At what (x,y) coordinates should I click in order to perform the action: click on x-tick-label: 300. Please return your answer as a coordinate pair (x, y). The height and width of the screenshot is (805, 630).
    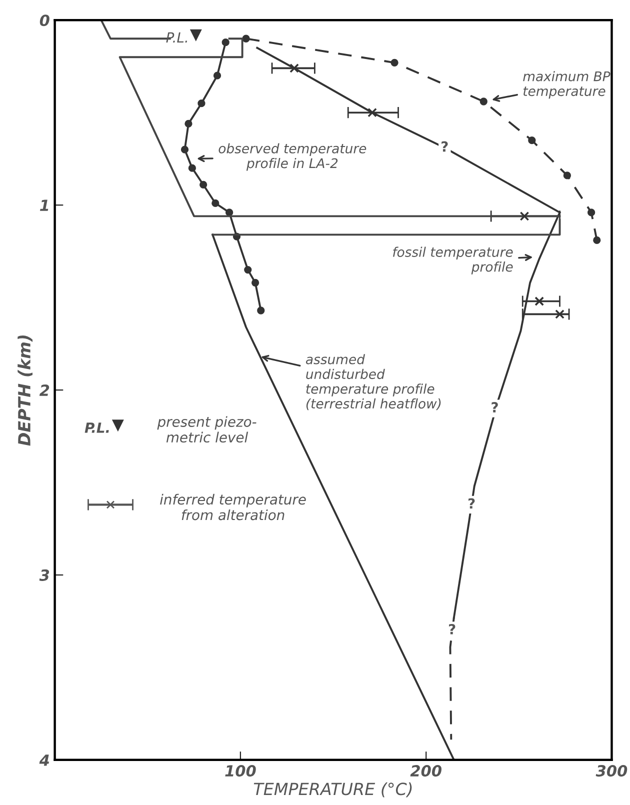
    Looking at the image, I should click on (612, 771).